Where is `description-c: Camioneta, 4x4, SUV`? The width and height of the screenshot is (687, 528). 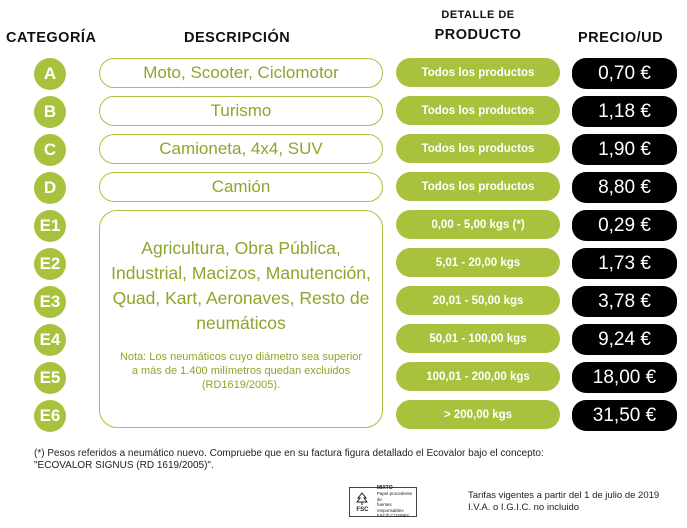 description-c: Camioneta, 4x4, SUV is located at coordinates (241, 149).